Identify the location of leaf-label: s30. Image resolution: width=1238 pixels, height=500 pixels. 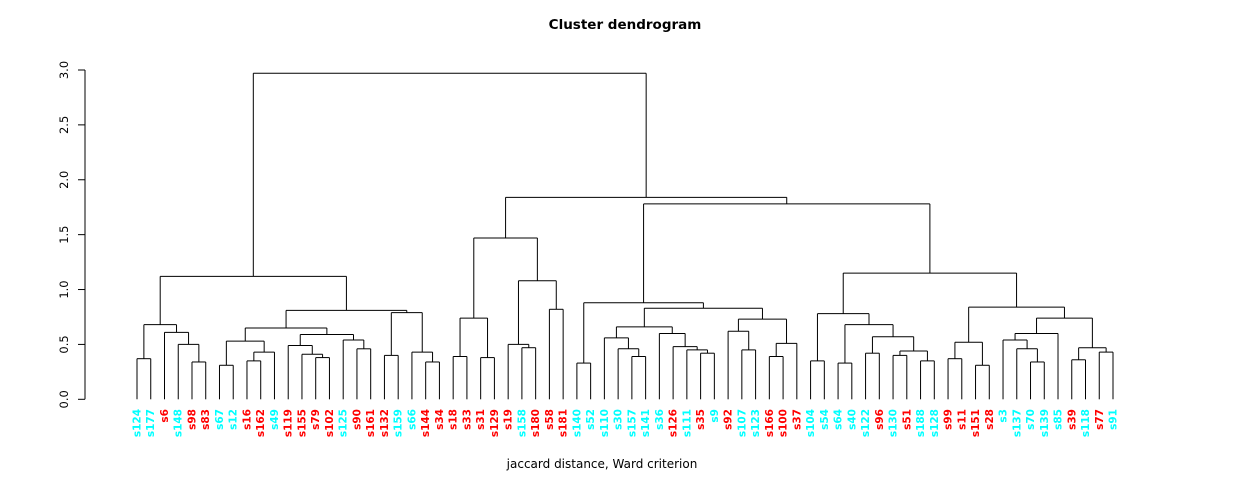
(619, 419).